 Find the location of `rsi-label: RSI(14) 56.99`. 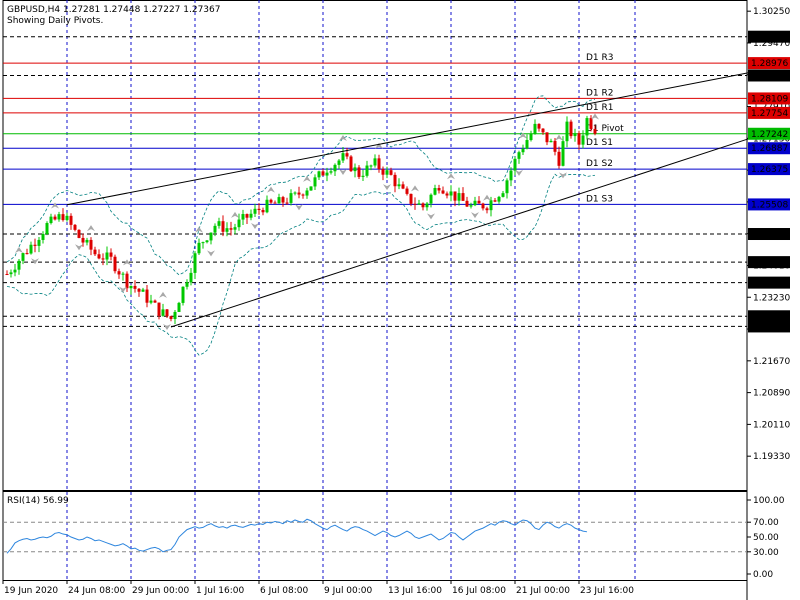

rsi-label: RSI(14) 56.99 is located at coordinates (38, 501).